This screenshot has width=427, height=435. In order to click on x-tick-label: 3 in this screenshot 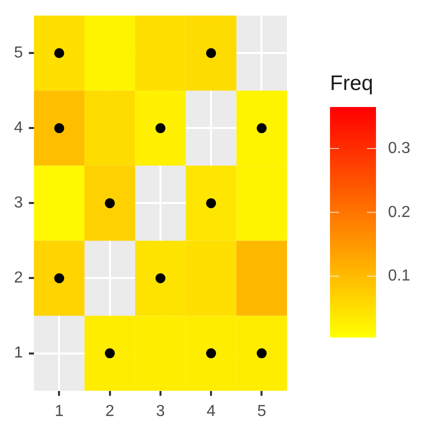, I will do `click(160, 411)`.